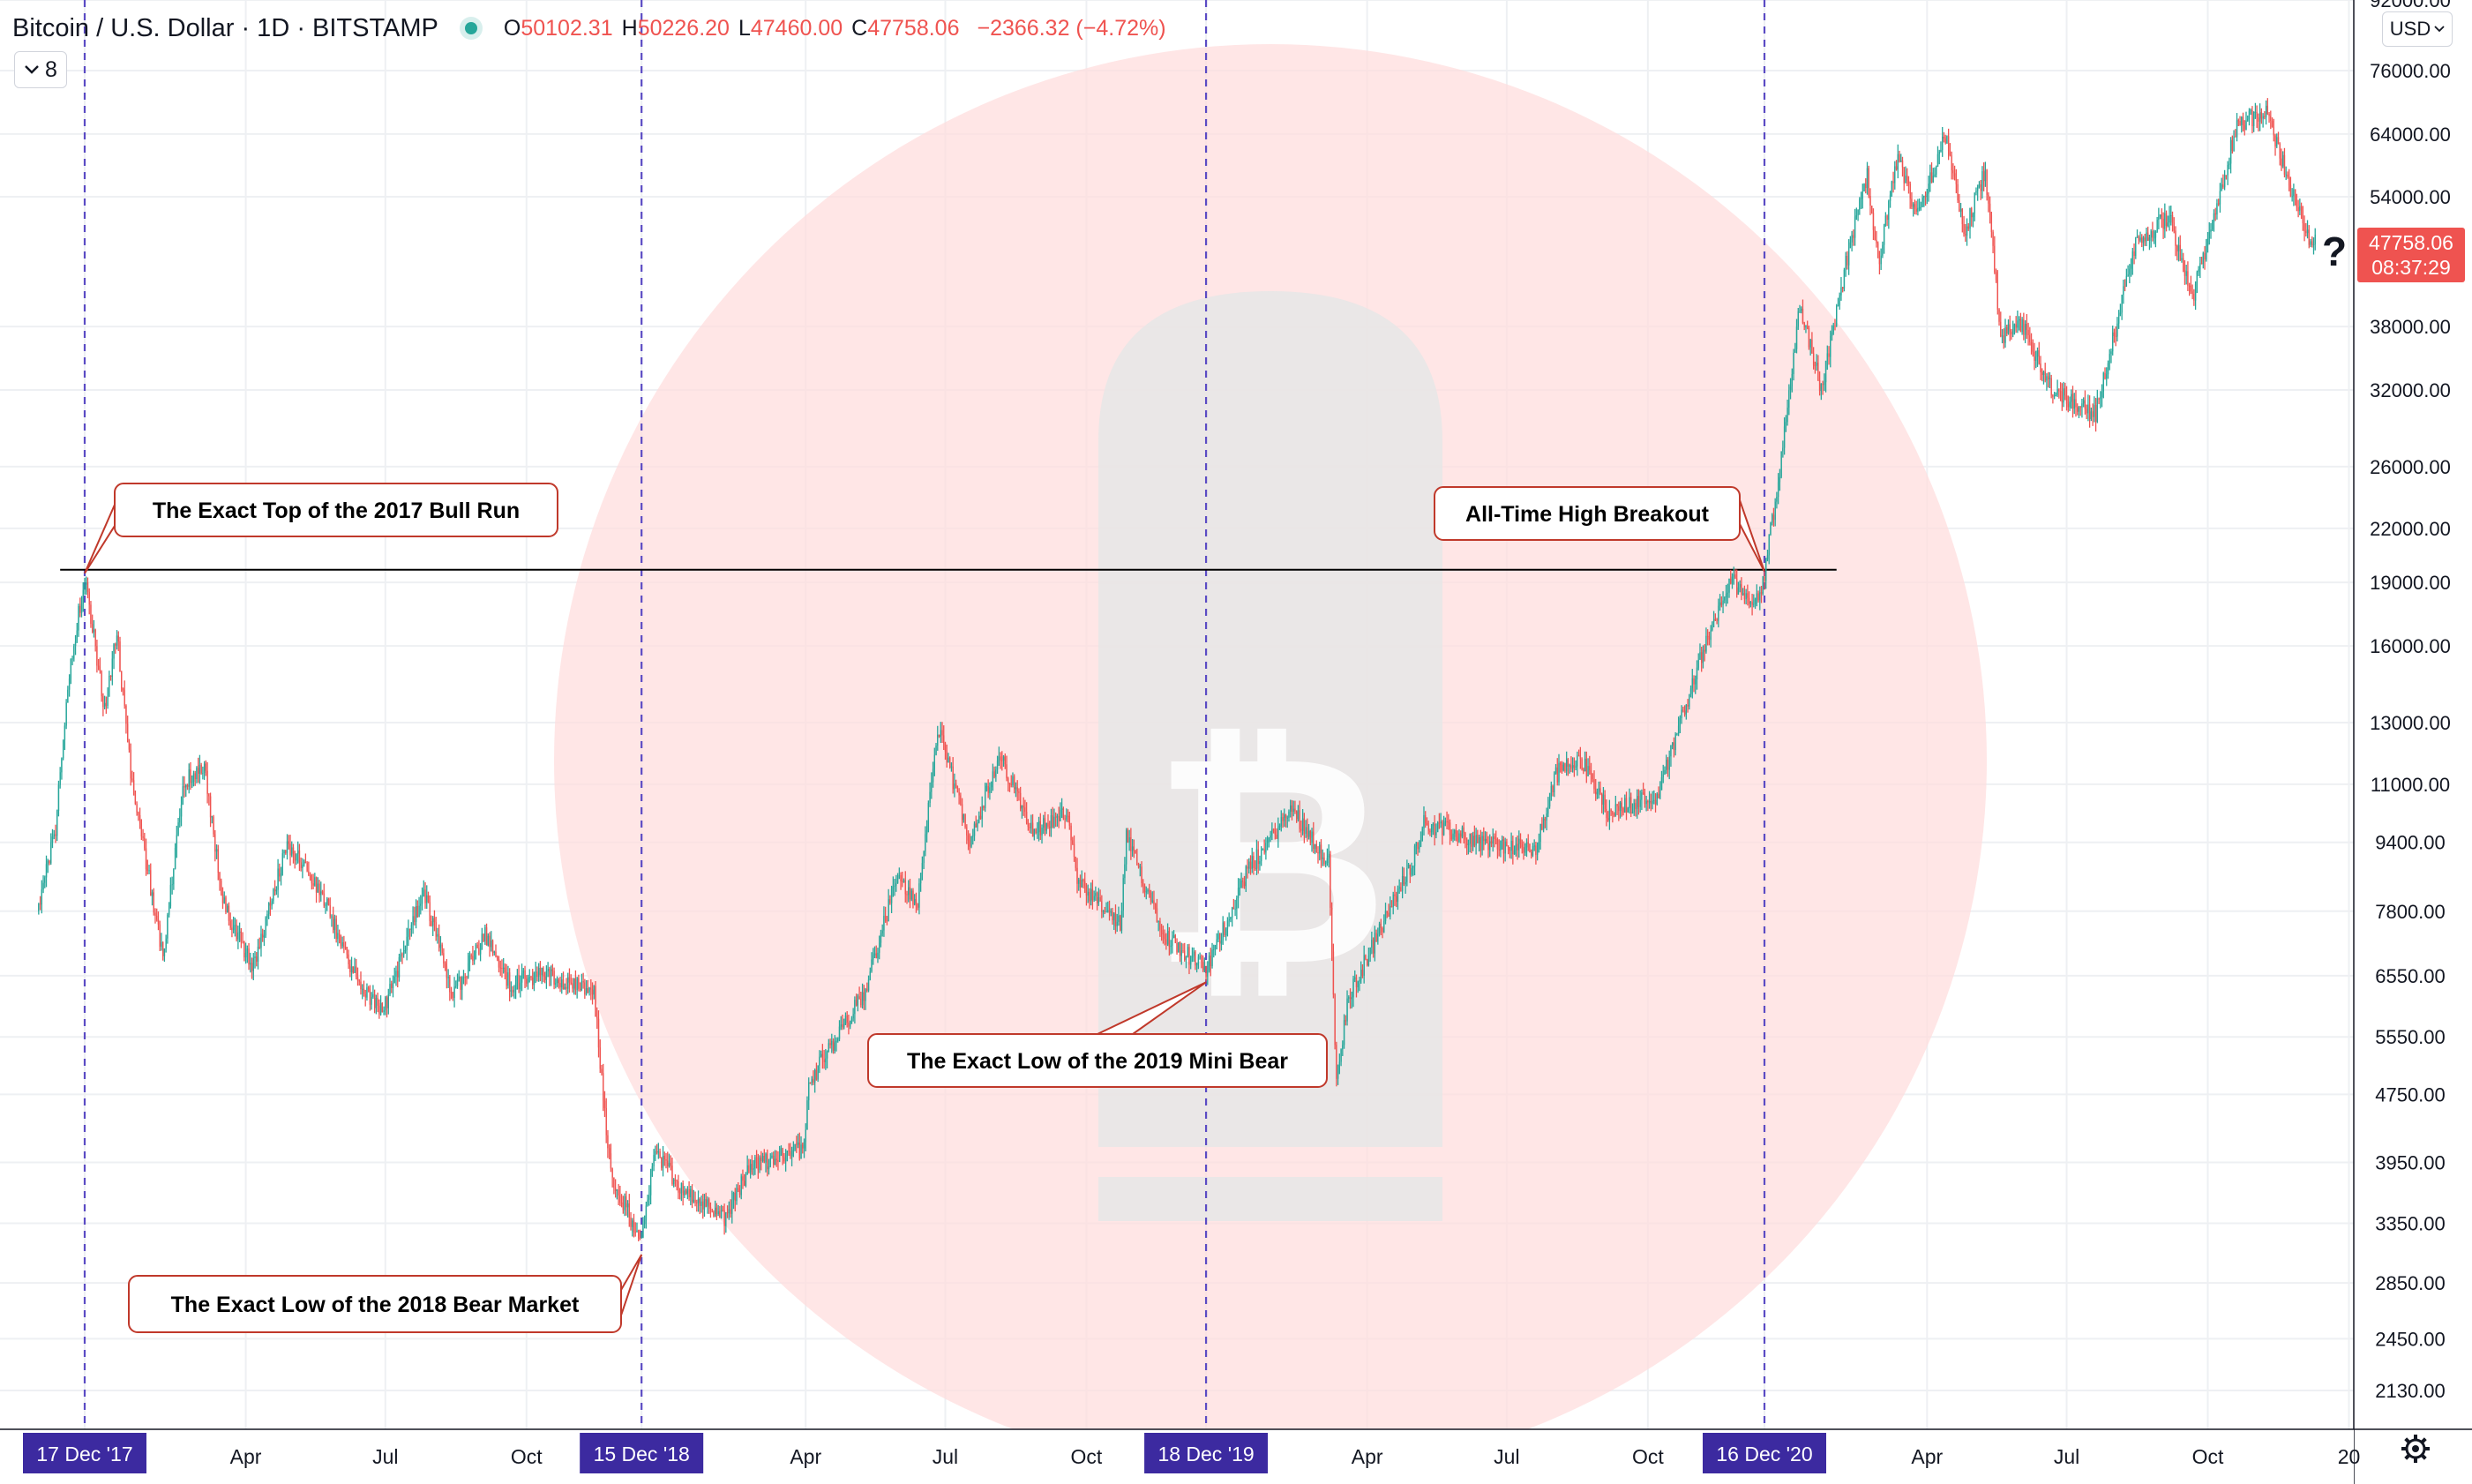 The height and width of the screenshot is (1484, 2472). I want to click on indicators-collapse-button: 8, so click(41, 69).